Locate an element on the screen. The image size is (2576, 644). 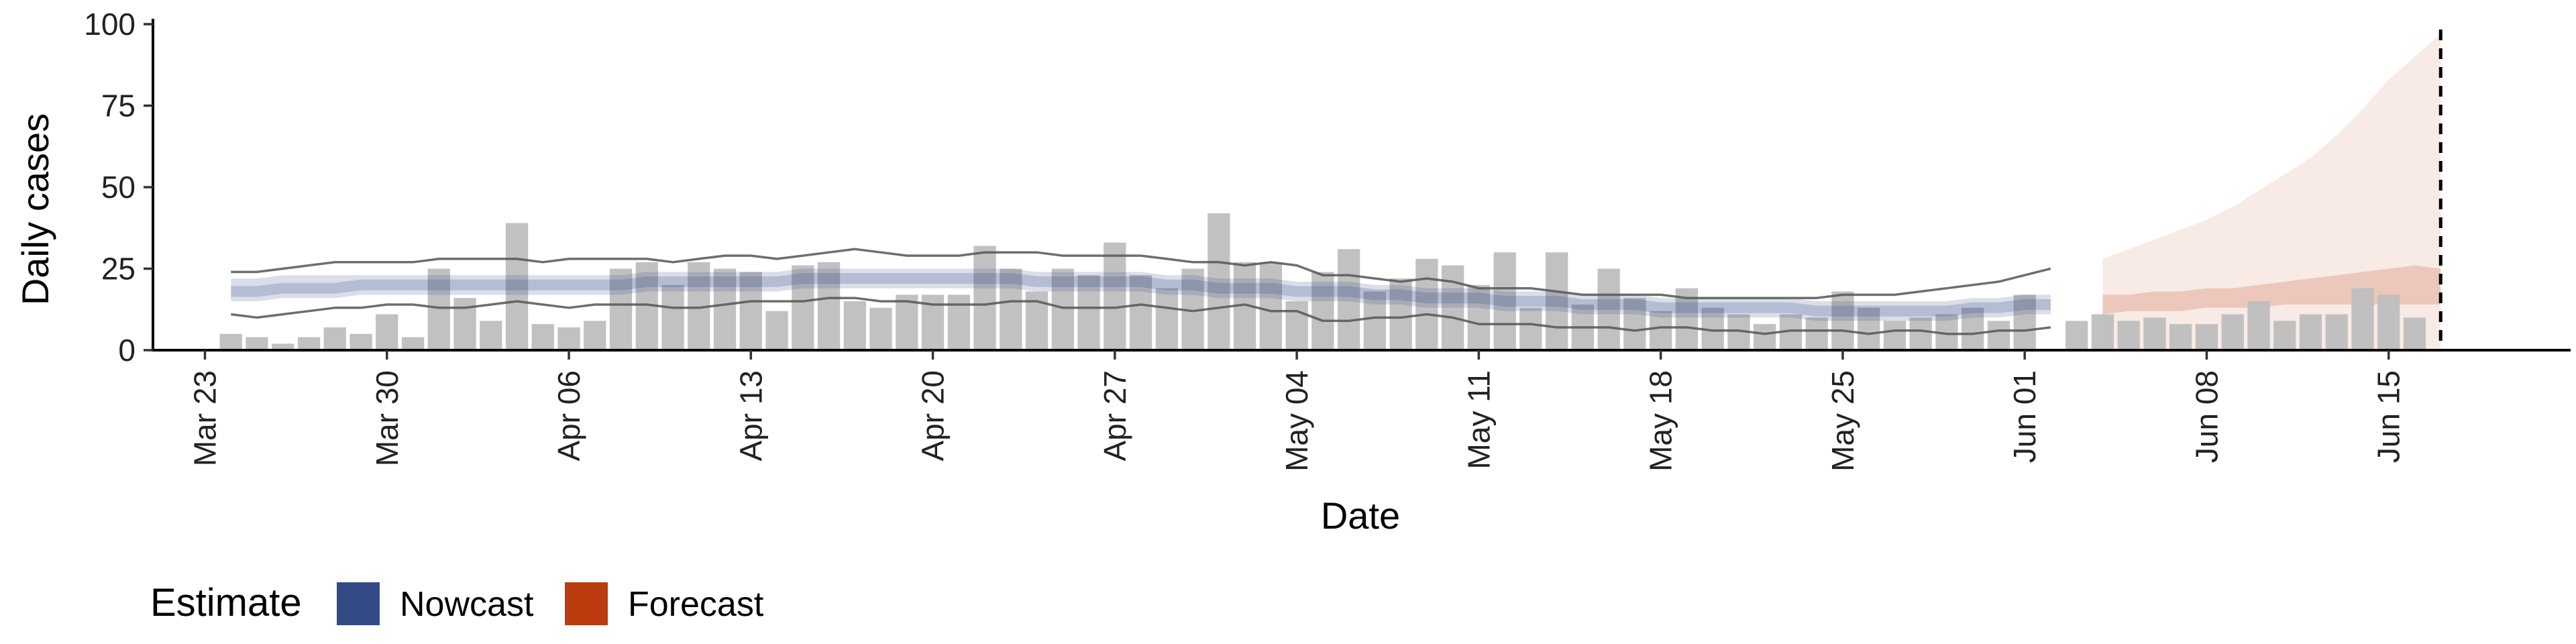
y-tick-label: 100 is located at coordinates (110, 24).